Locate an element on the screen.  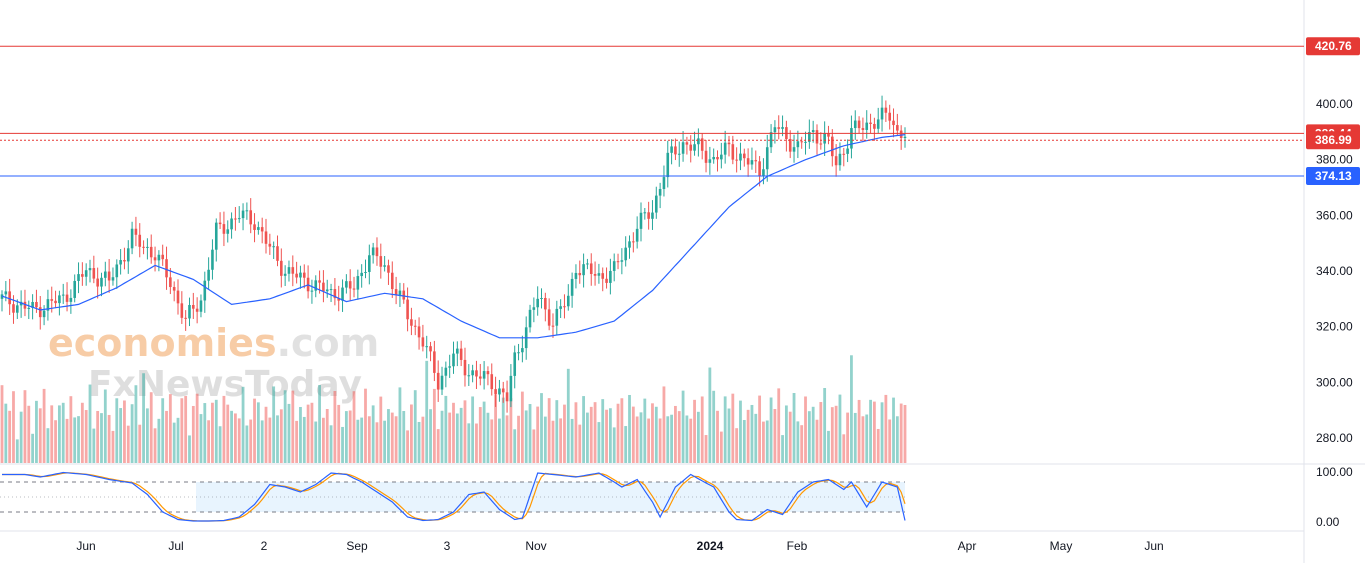
stochastic-d-line is located at coordinates (454, 497).